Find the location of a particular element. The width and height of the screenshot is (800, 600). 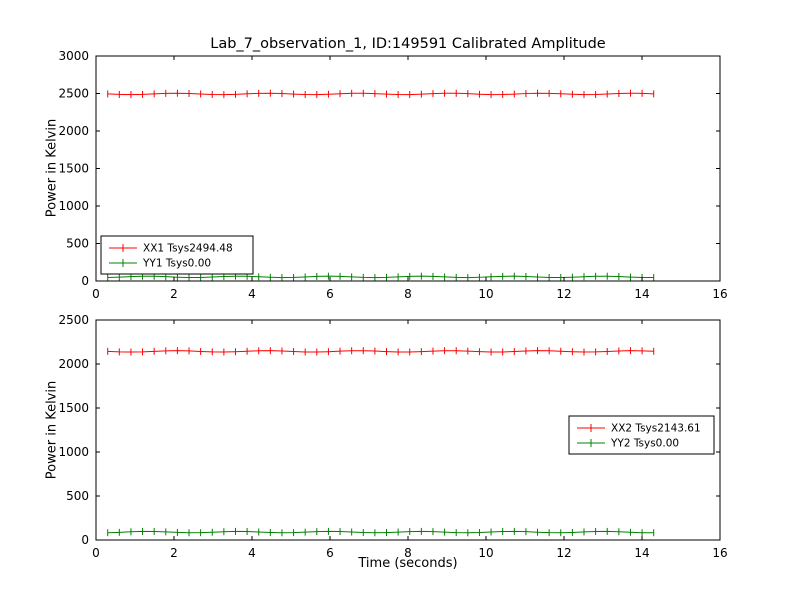

legend: XX1 Tsys2494.48 YY1 Tsys0.00 is located at coordinates (177, 255).